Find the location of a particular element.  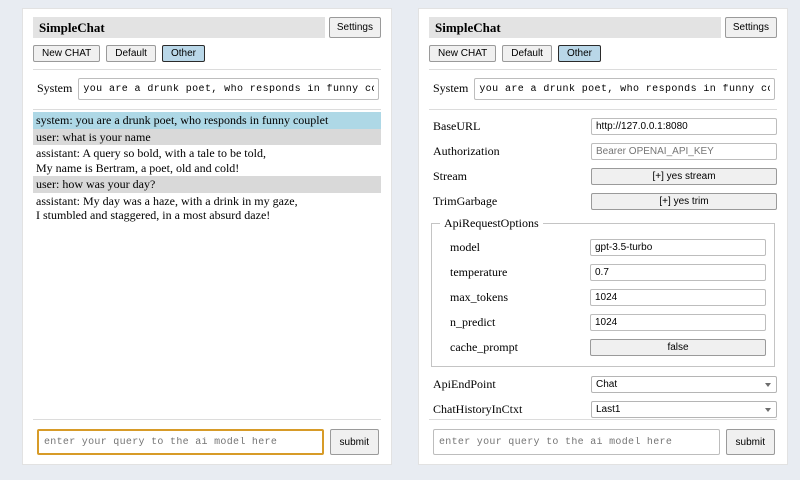

setting-row-cache-prompt: cache_prompt false is located at coordinates (603, 347).